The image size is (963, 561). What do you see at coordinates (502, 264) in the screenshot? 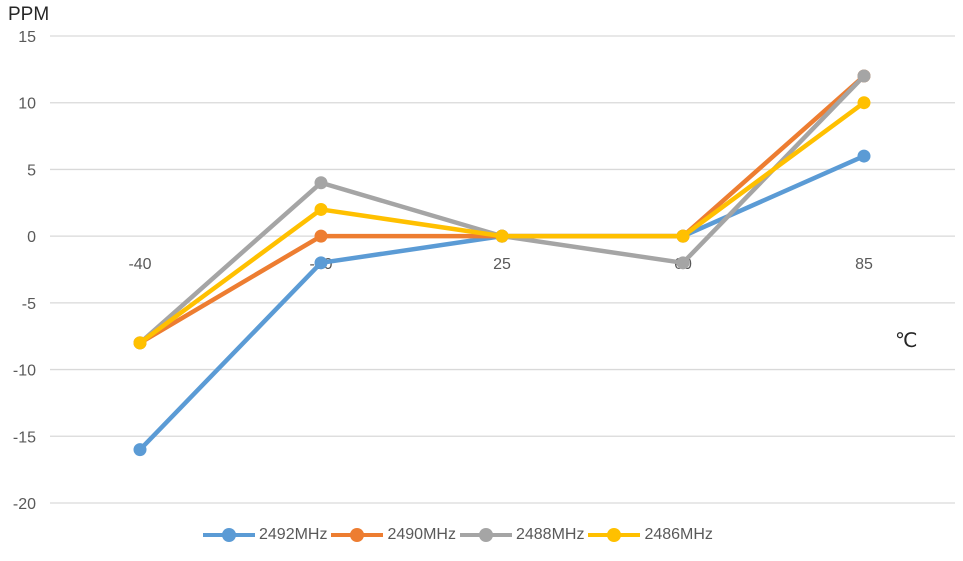
I see `x-tick-label: 25` at bounding box center [502, 264].